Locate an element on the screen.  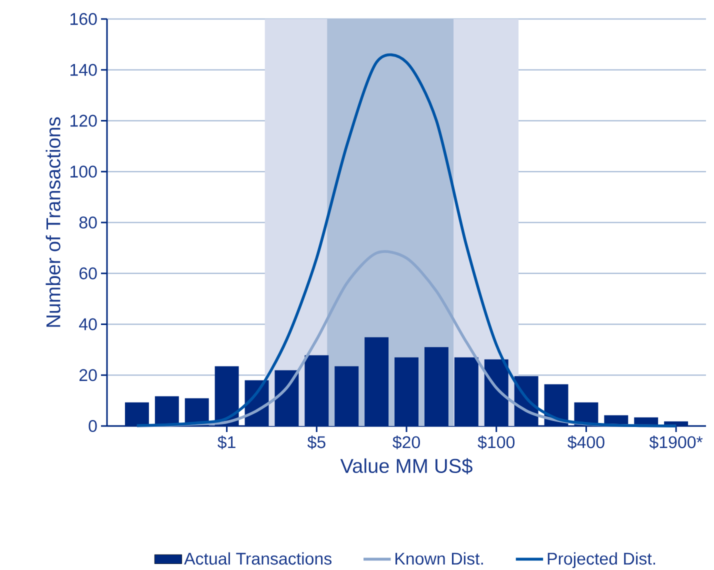
y-tick-label: 0 is located at coordinates (92, 426).